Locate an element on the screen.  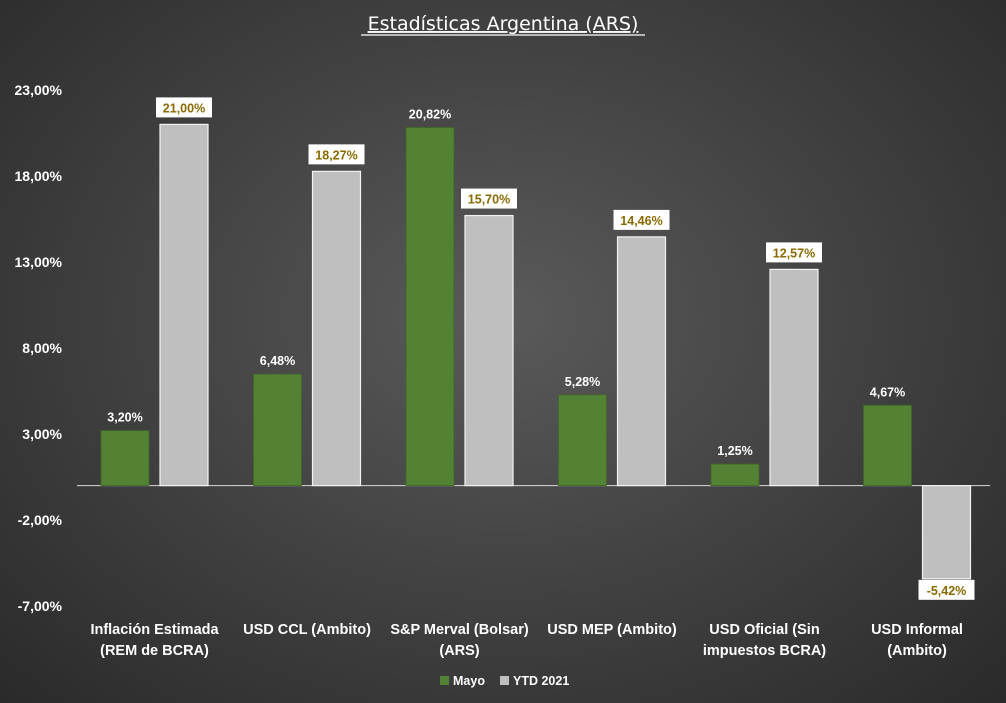
data-label-ytd: 15,70% is located at coordinates (489, 200).